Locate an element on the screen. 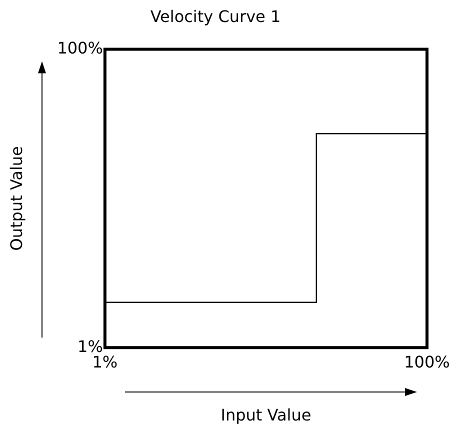  x-axis-title: Input Value is located at coordinates (266, 415).